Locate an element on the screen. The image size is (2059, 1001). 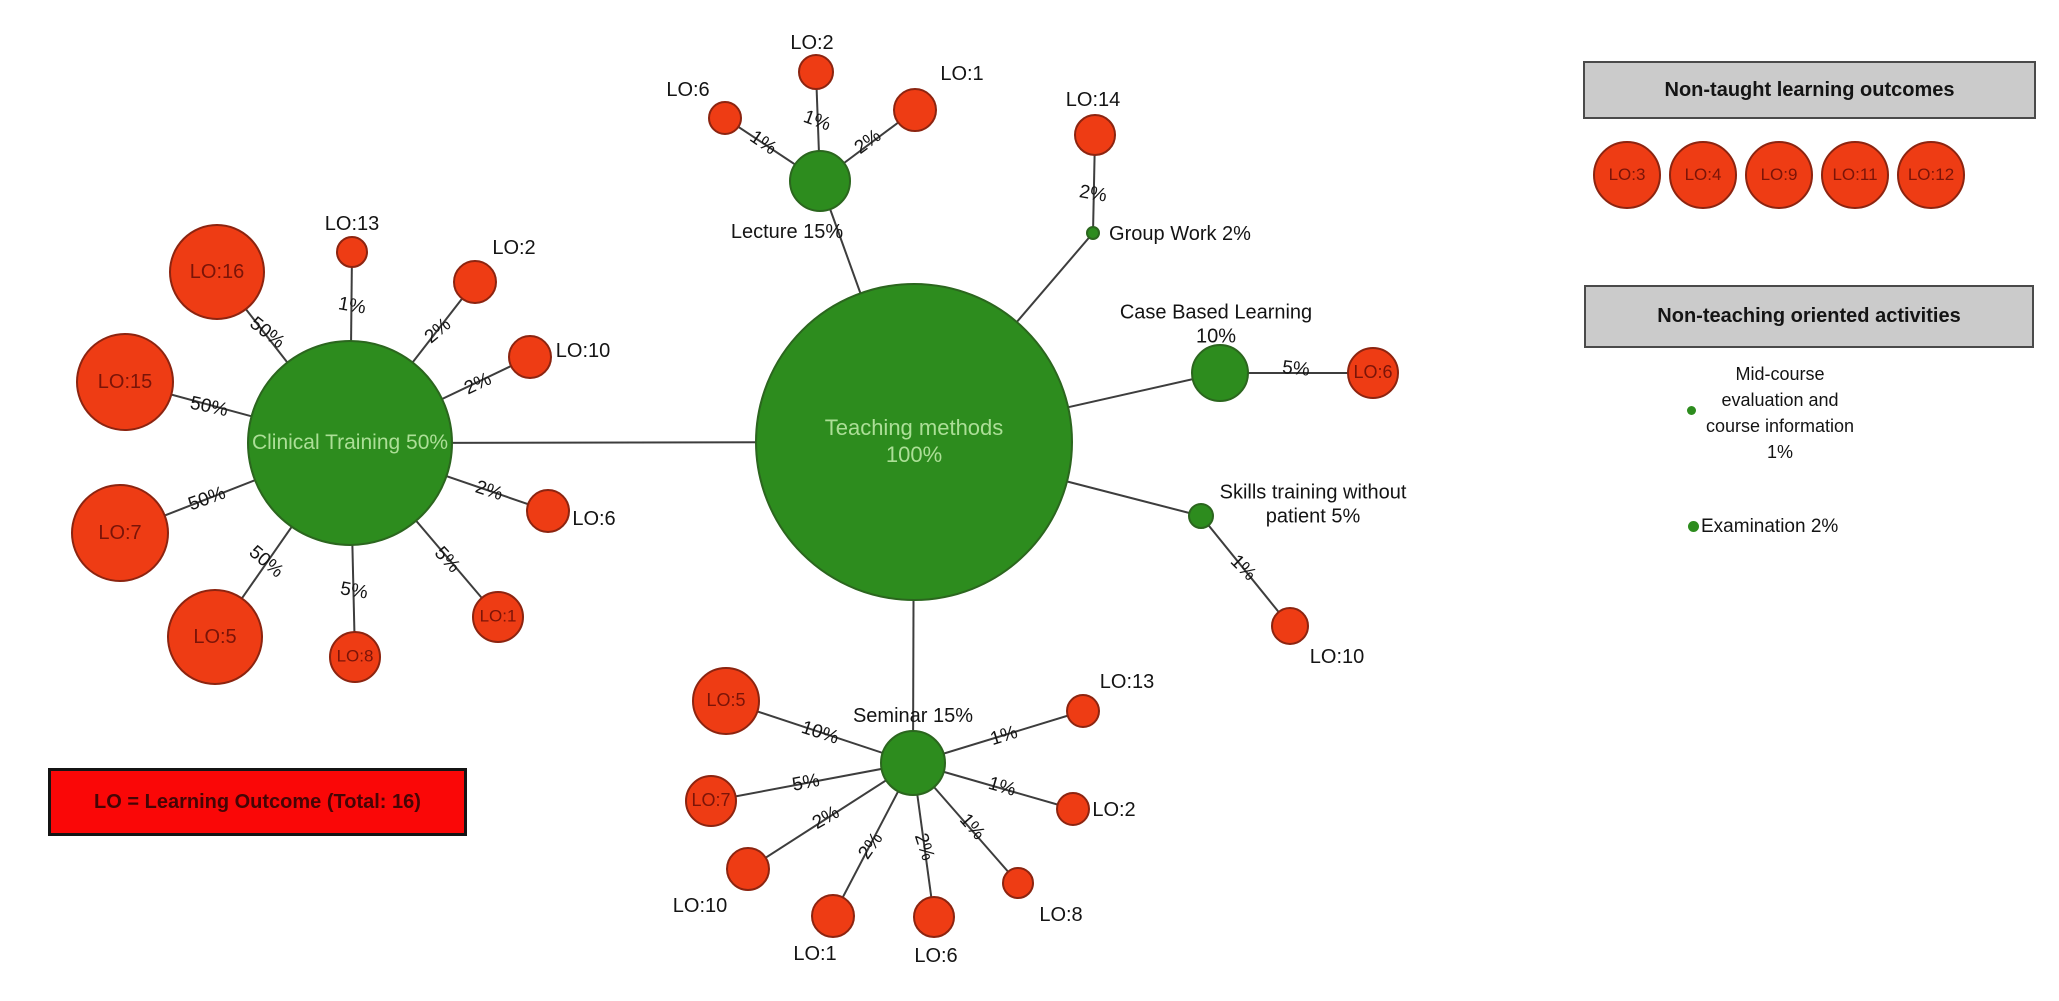
node-teaching-label: Teaching methods 100% is located at coordinates (914, 441).